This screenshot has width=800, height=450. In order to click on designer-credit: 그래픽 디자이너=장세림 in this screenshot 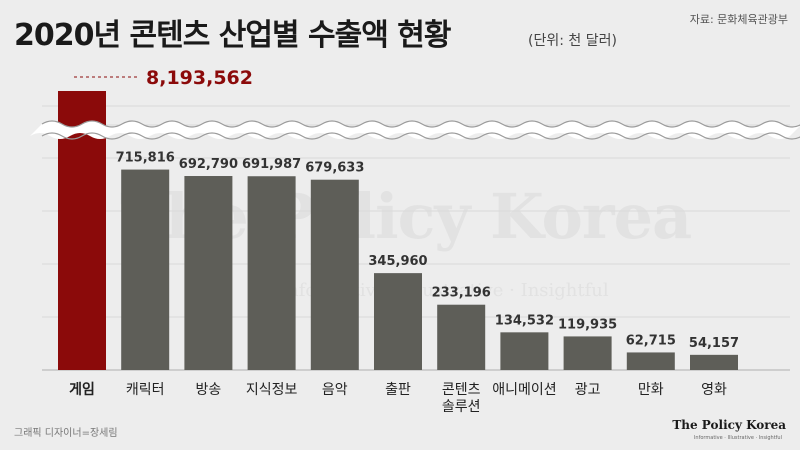, I will do `click(66, 433)`.